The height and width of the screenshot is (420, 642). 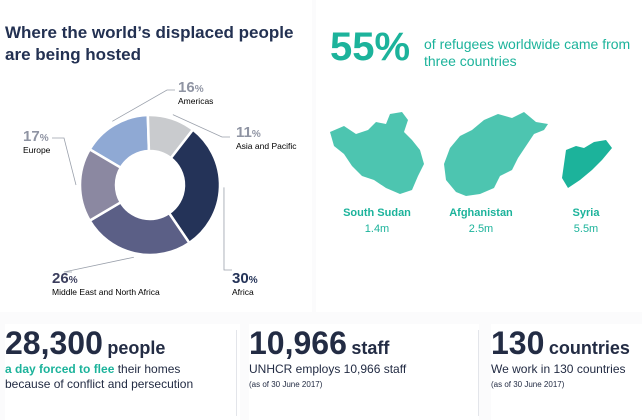 I want to click on afghanistan-map-icon, so click(x=496, y=154).